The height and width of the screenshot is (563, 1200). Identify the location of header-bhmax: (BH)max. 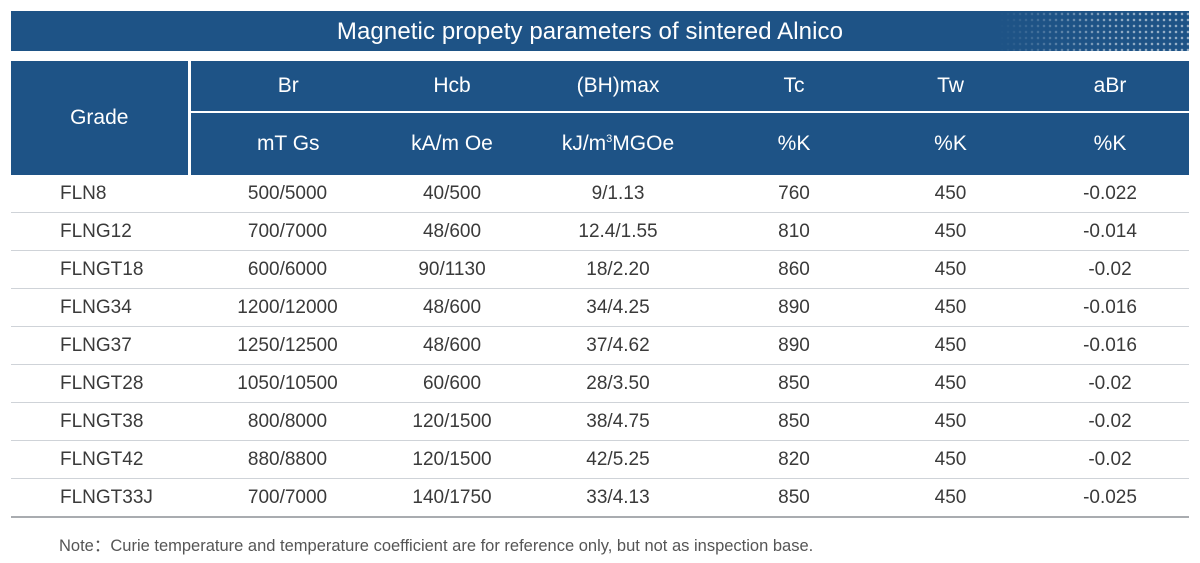
(618, 86).